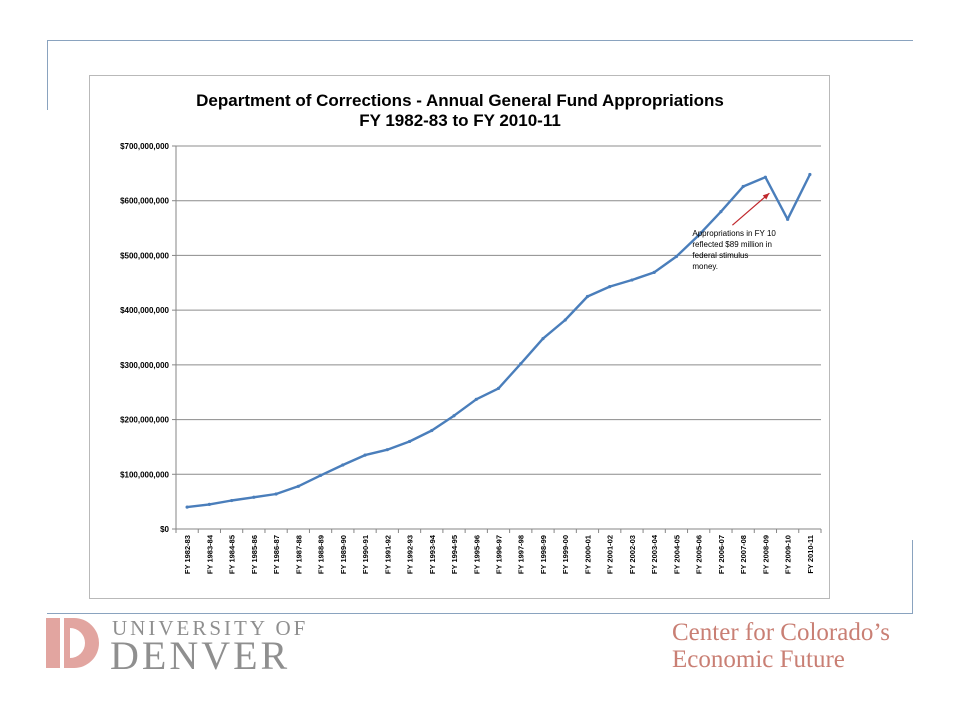 The width and height of the screenshot is (960, 720). Describe the element at coordinates (610, 554) in the screenshot. I see `x-tick-label: FY 2001-02` at that location.